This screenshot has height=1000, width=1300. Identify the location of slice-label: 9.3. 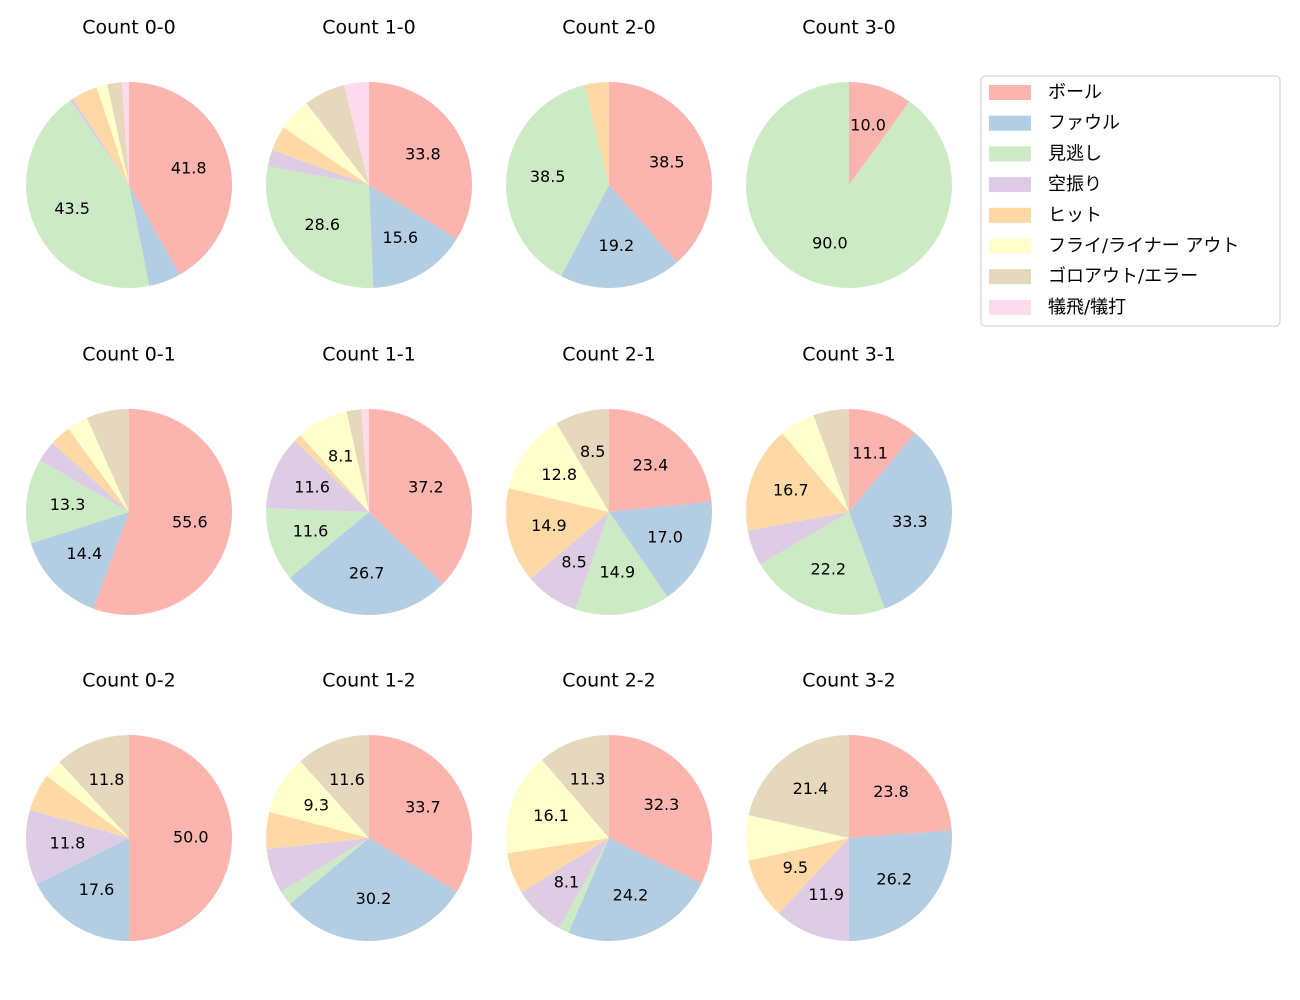
(316, 804).